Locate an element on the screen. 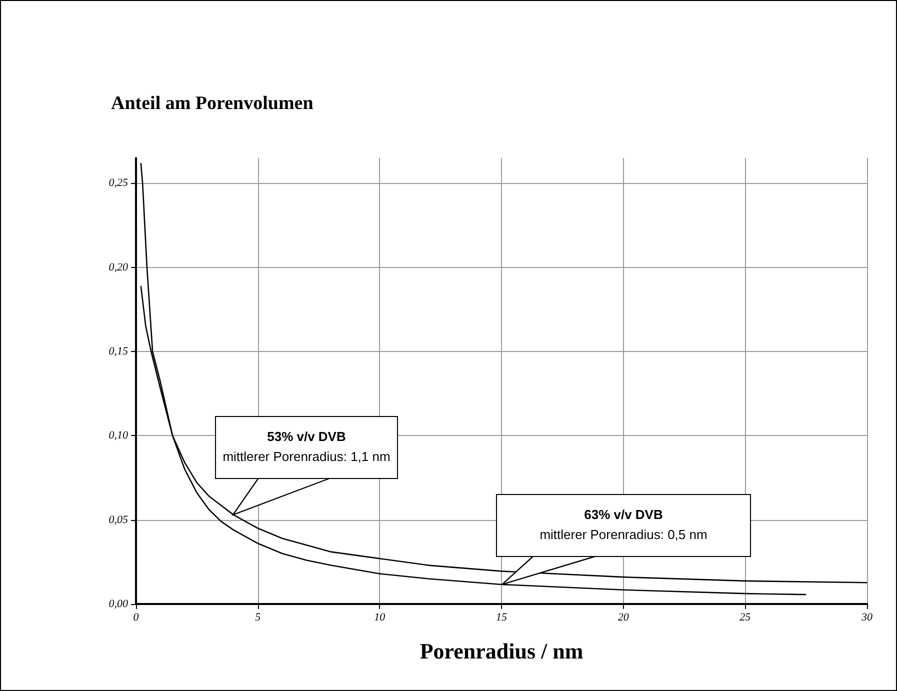  y-tick-label: 0,10 is located at coordinates (118, 436).